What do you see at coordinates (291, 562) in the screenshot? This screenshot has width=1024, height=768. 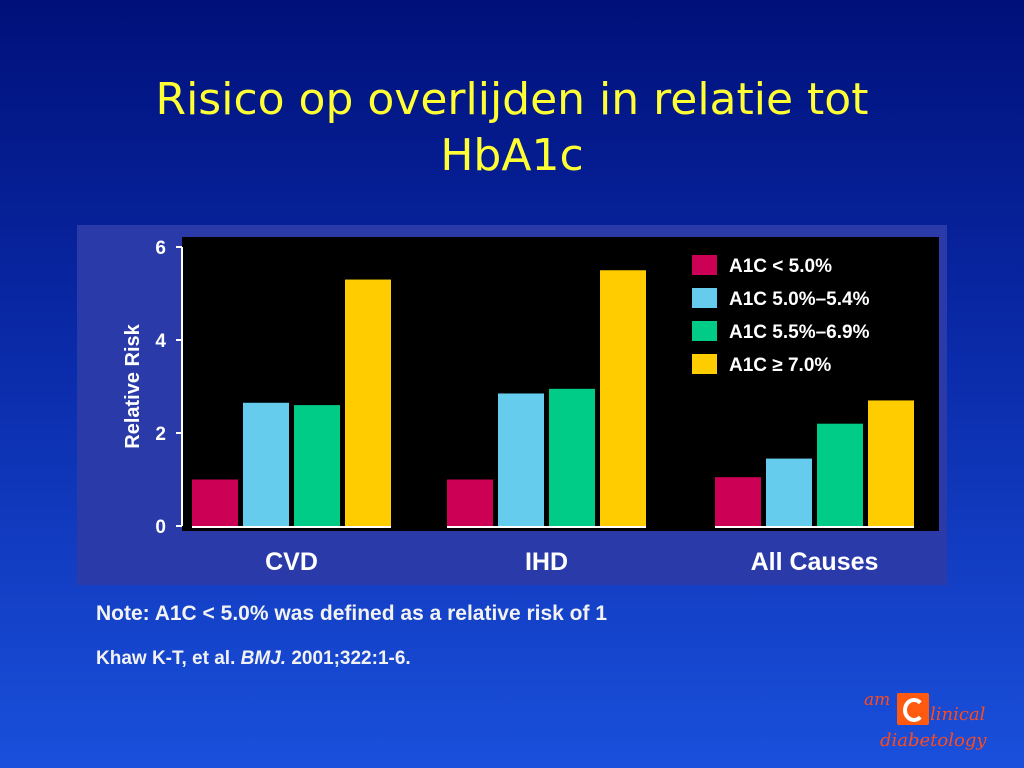 I see `x-category-label: CVD` at bounding box center [291, 562].